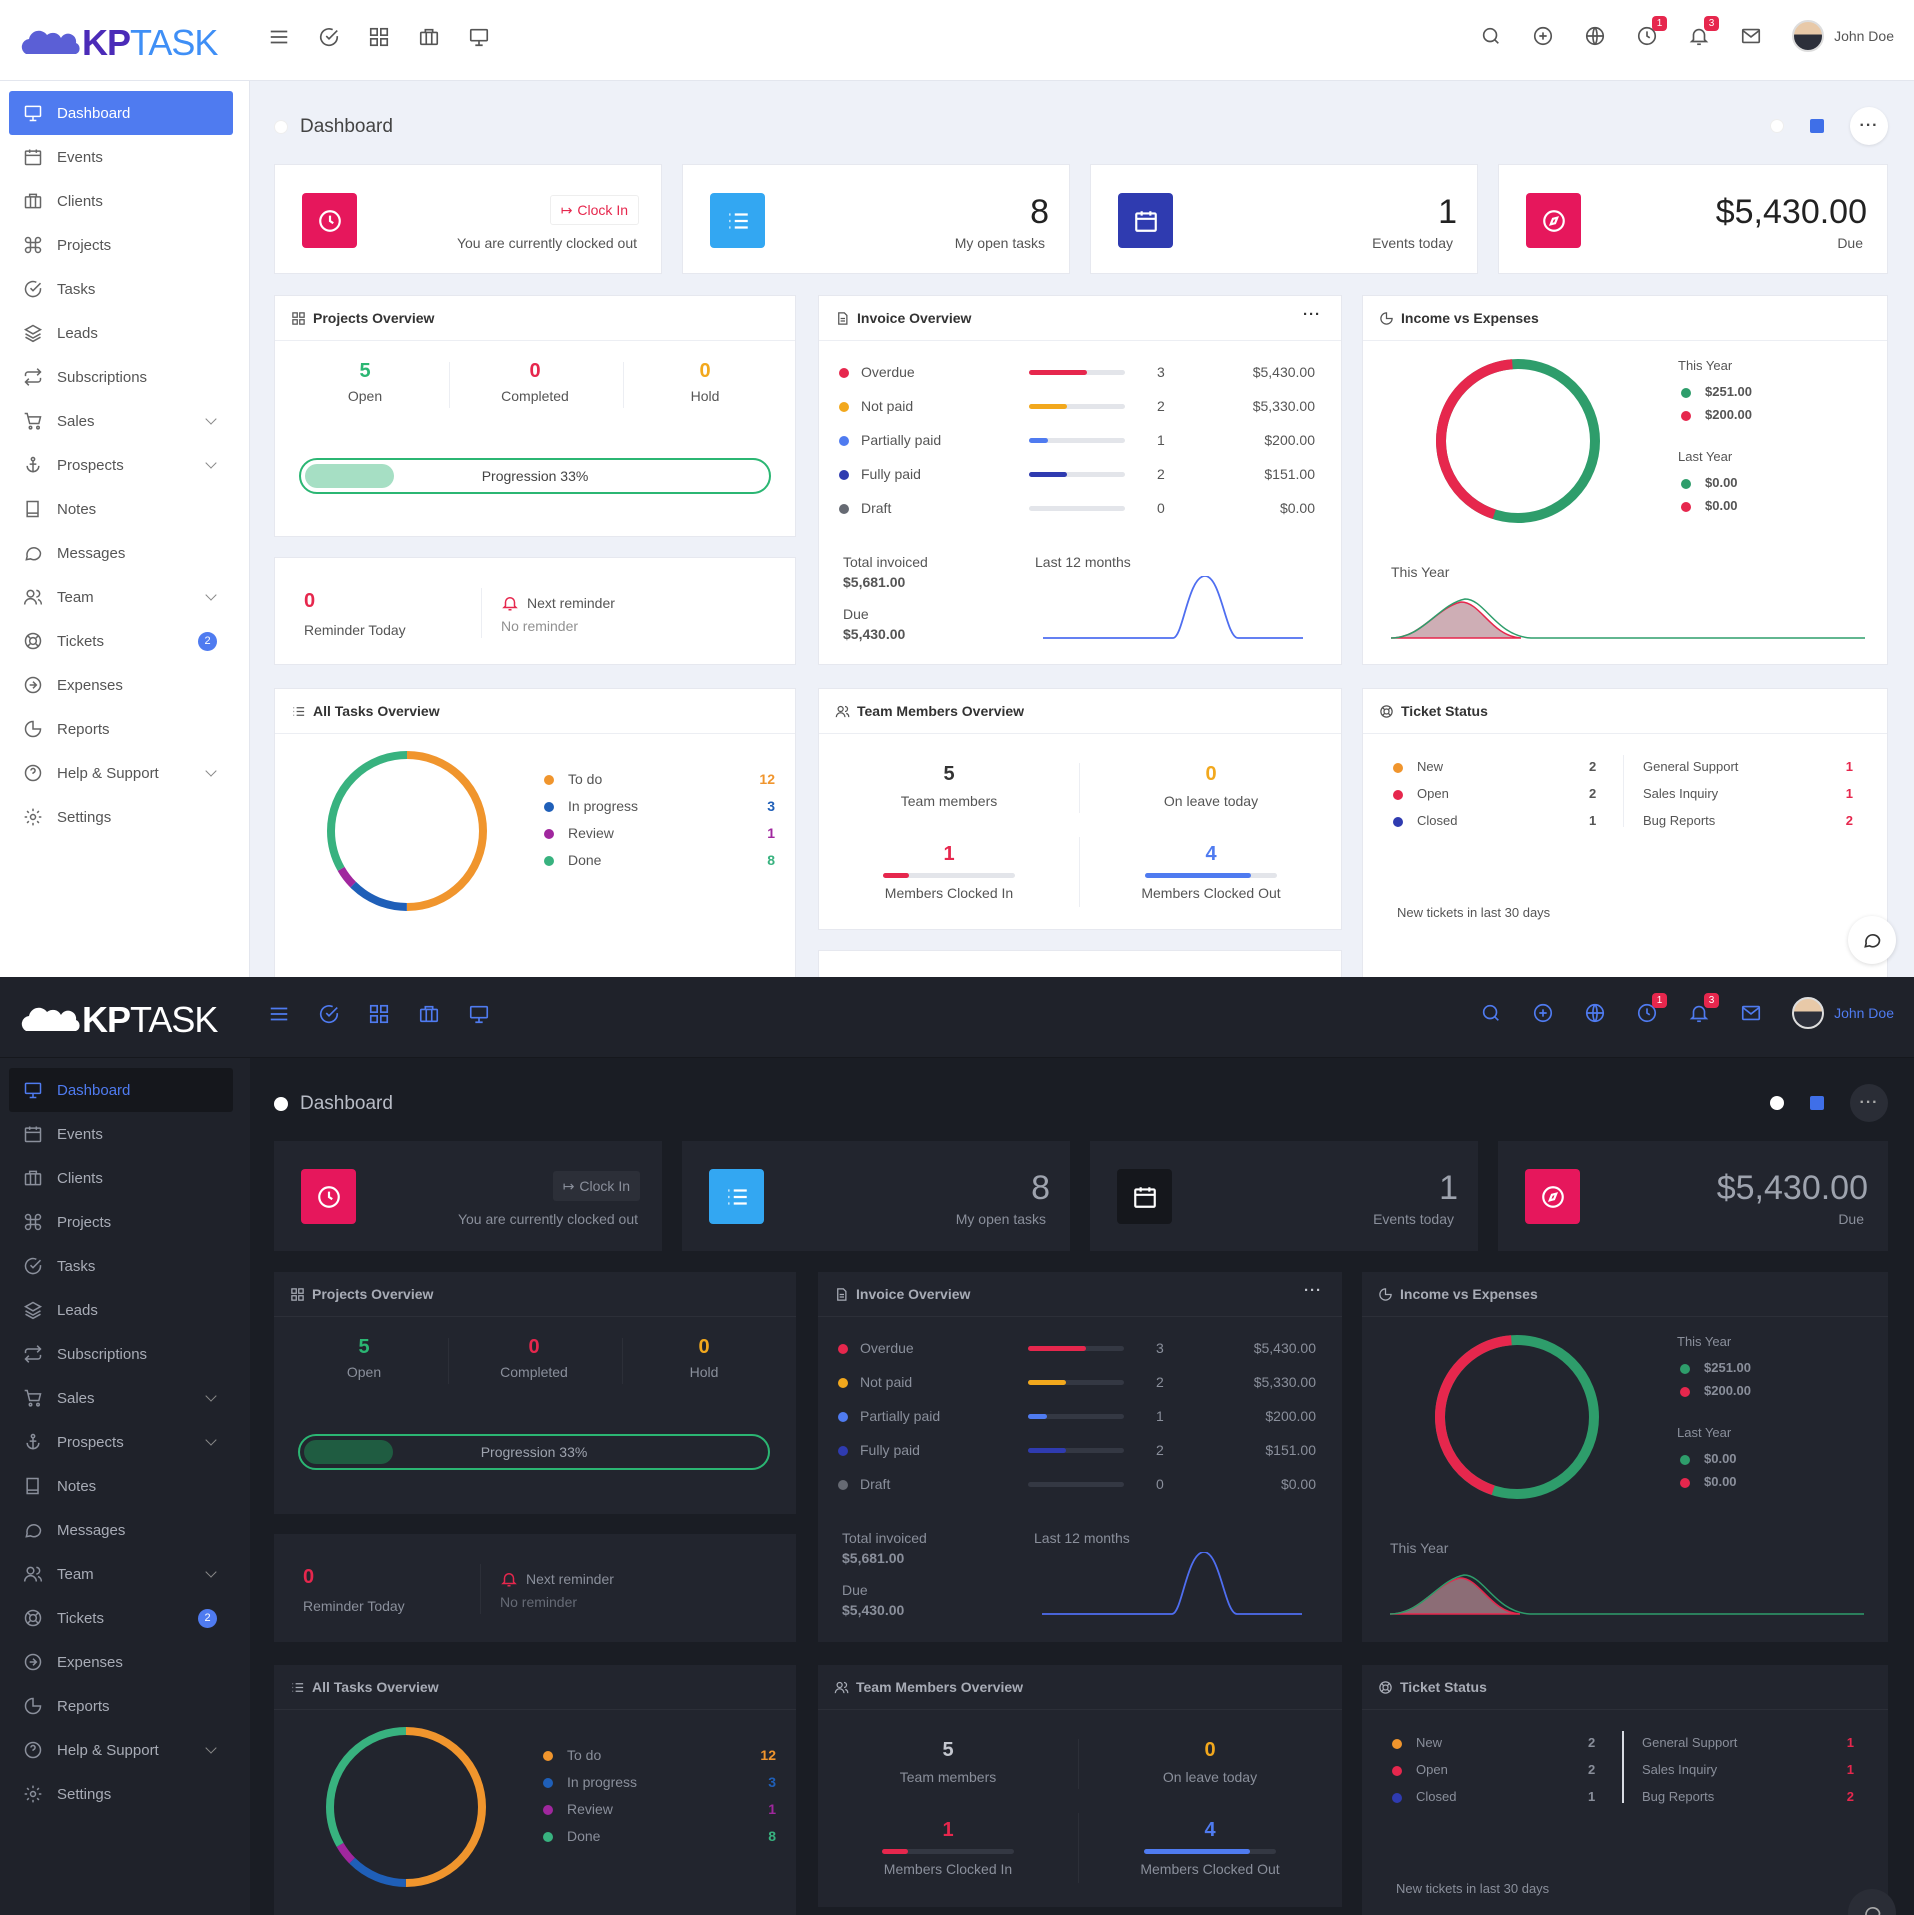 This screenshot has width=1914, height=1915. Describe the element at coordinates (873, 1558) in the screenshot. I see `total-invoiced-value: $5,681.00` at that location.